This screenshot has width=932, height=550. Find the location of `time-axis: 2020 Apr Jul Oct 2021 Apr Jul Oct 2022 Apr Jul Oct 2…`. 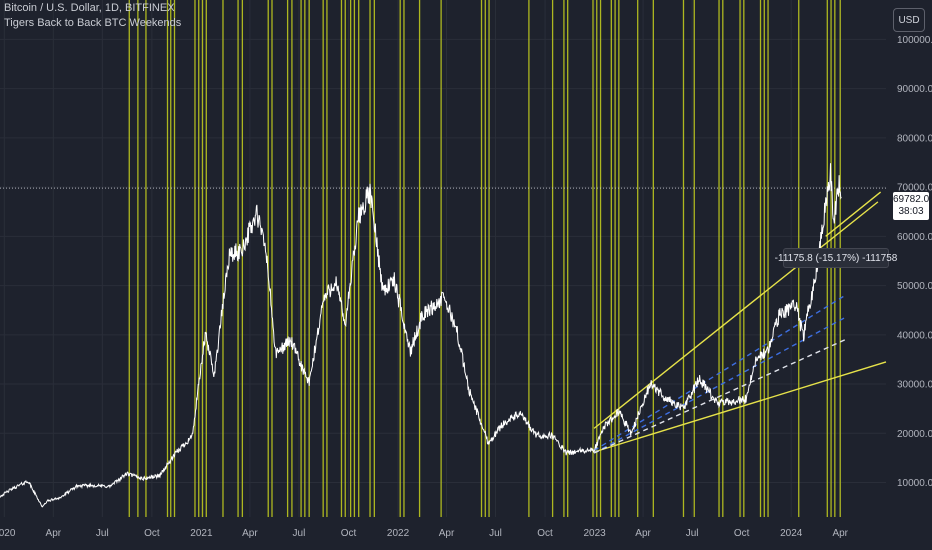

time-axis: 2020 Apr Jul Oct 2021 Apr Jul Oct 2022 Apr Jul Oct 2… is located at coordinates (424, 533).